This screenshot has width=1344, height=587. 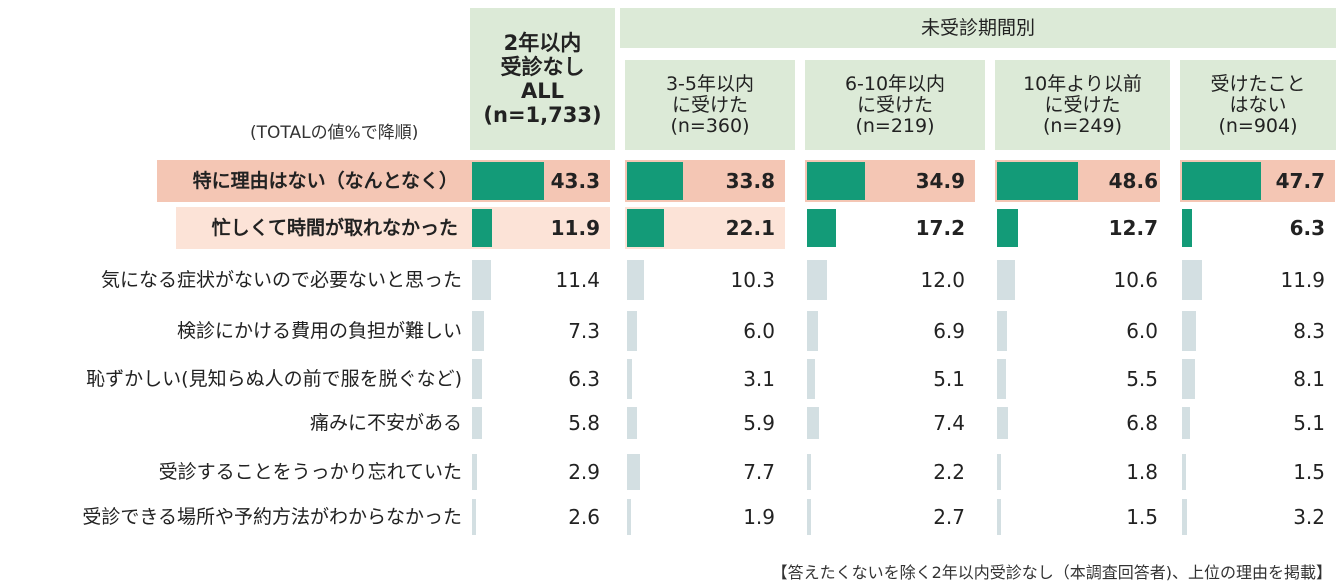 I want to click on column-header-all: 2年以内 受診なし ALL (n=1,733), so click(x=542, y=79).